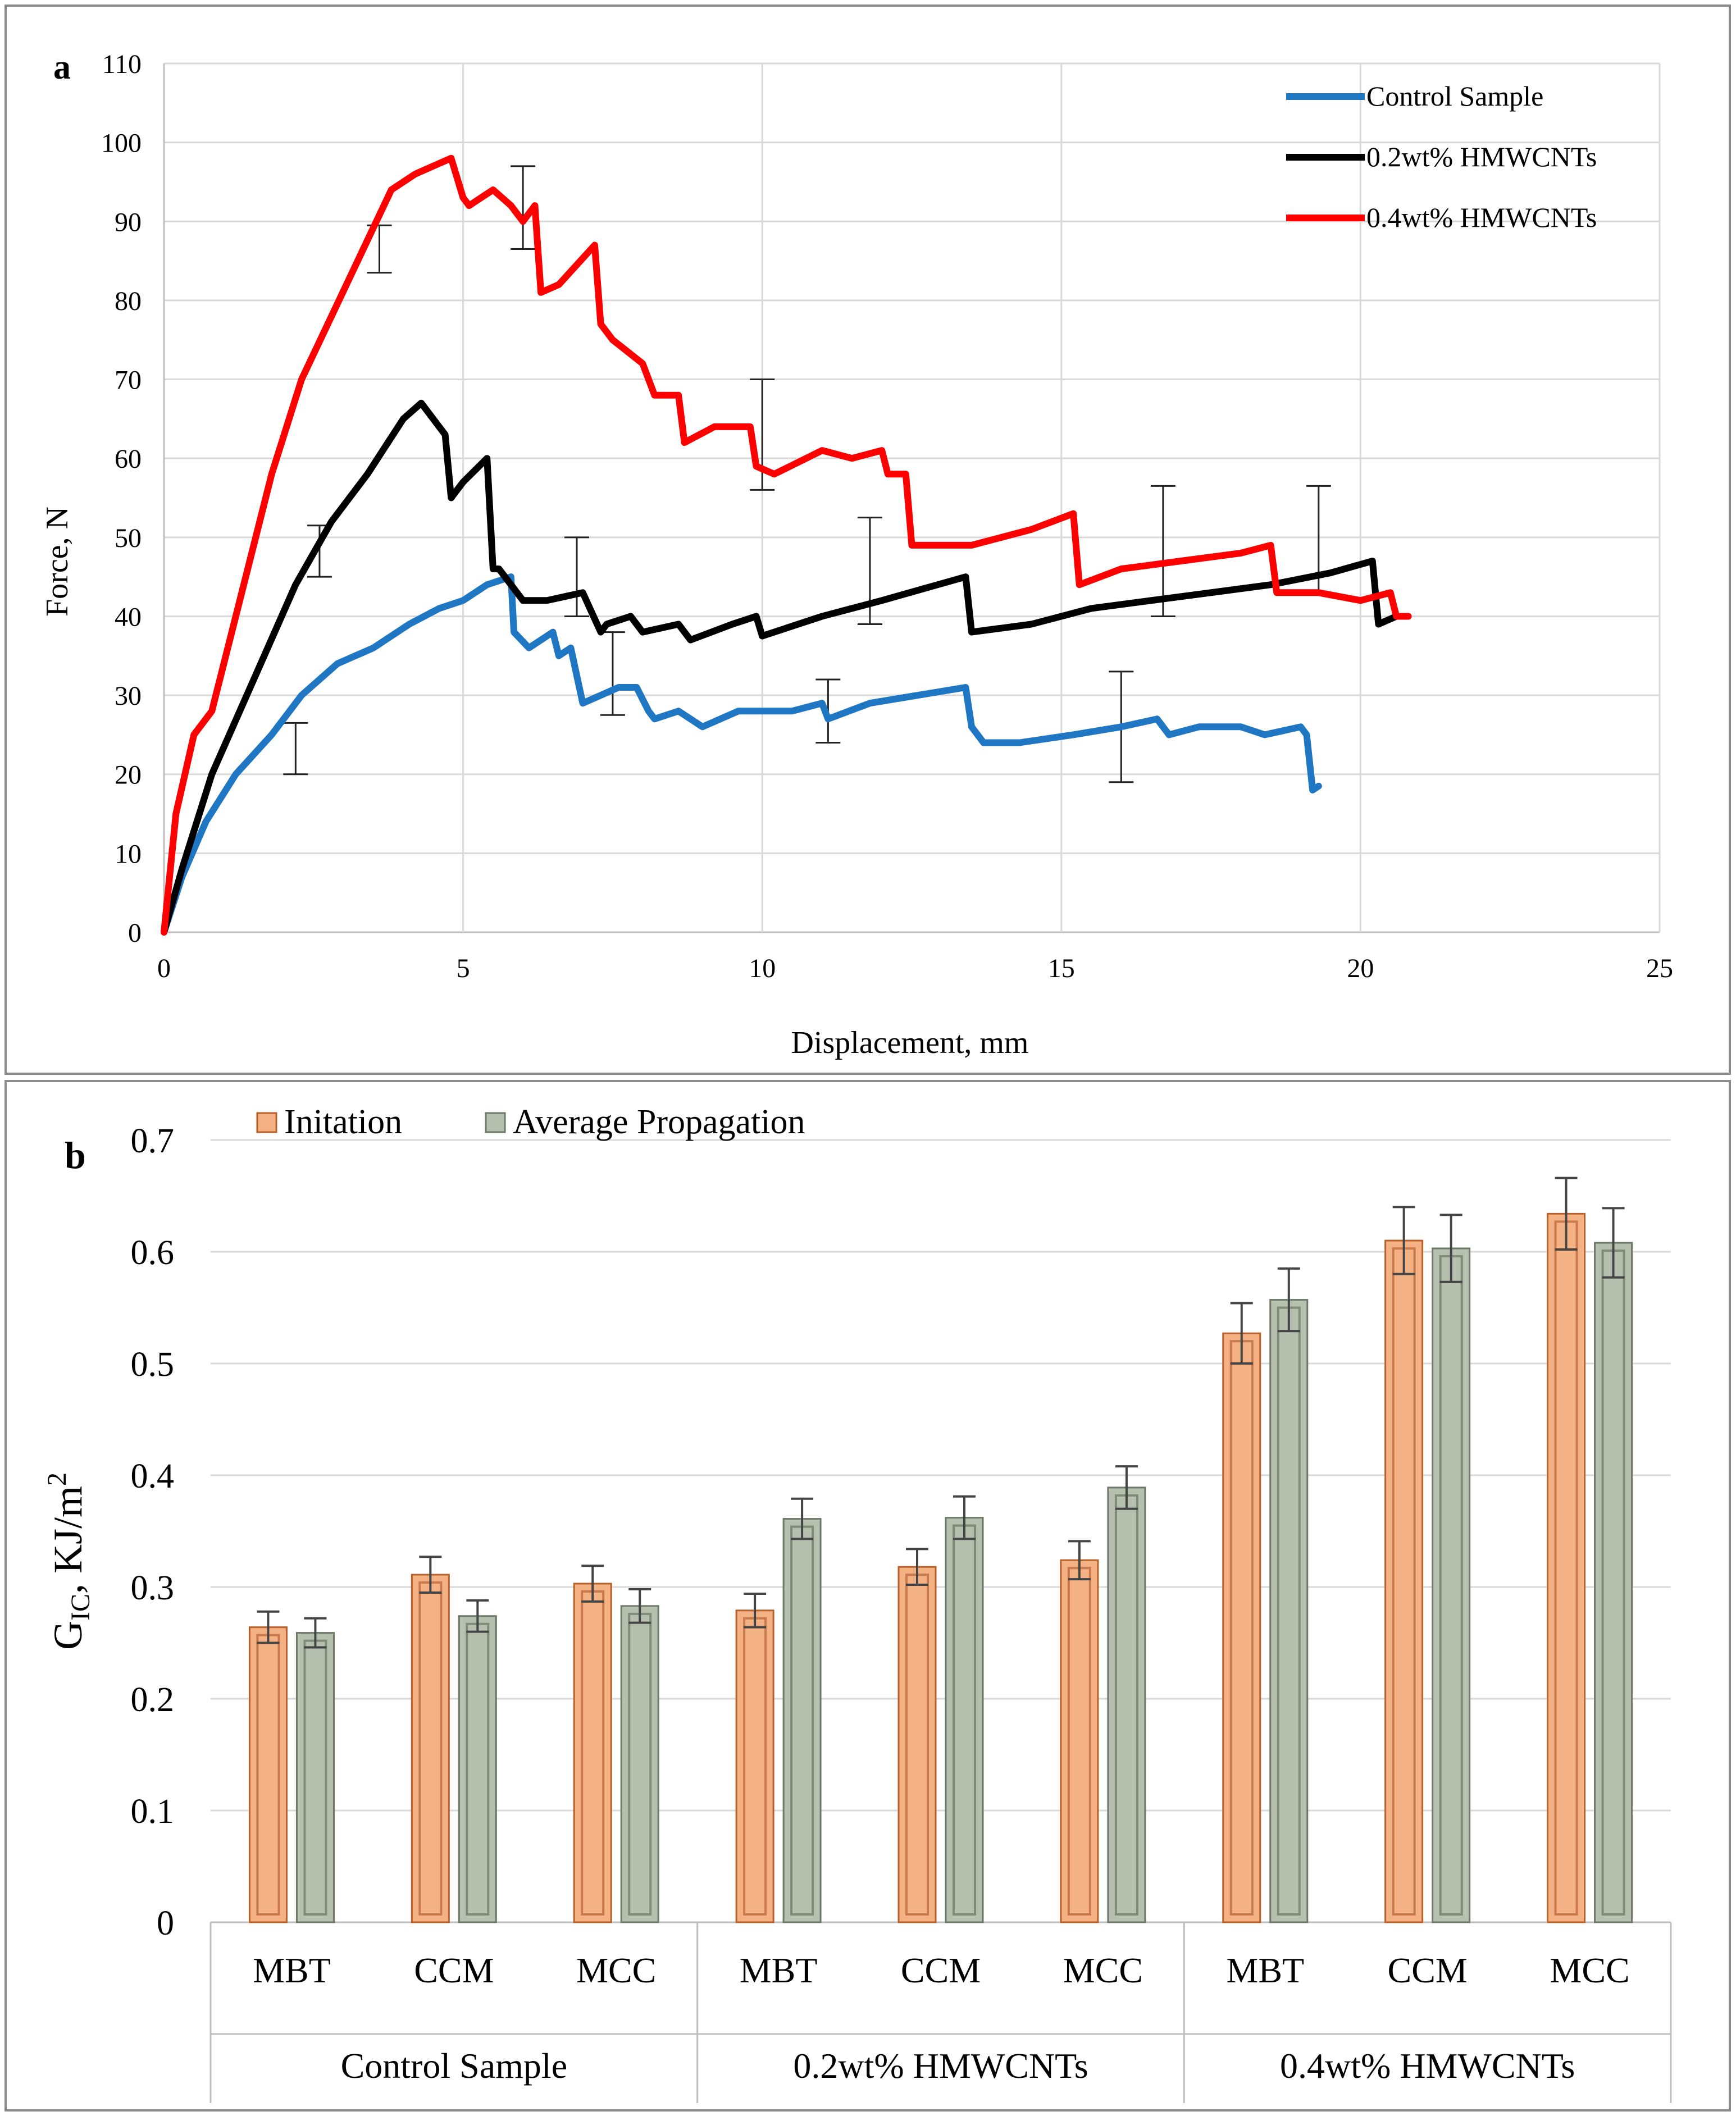 This screenshot has height=2116, width=1736. What do you see at coordinates (454, 2066) in the screenshot?
I see `group-label: Control Sample` at bounding box center [454, 2066].